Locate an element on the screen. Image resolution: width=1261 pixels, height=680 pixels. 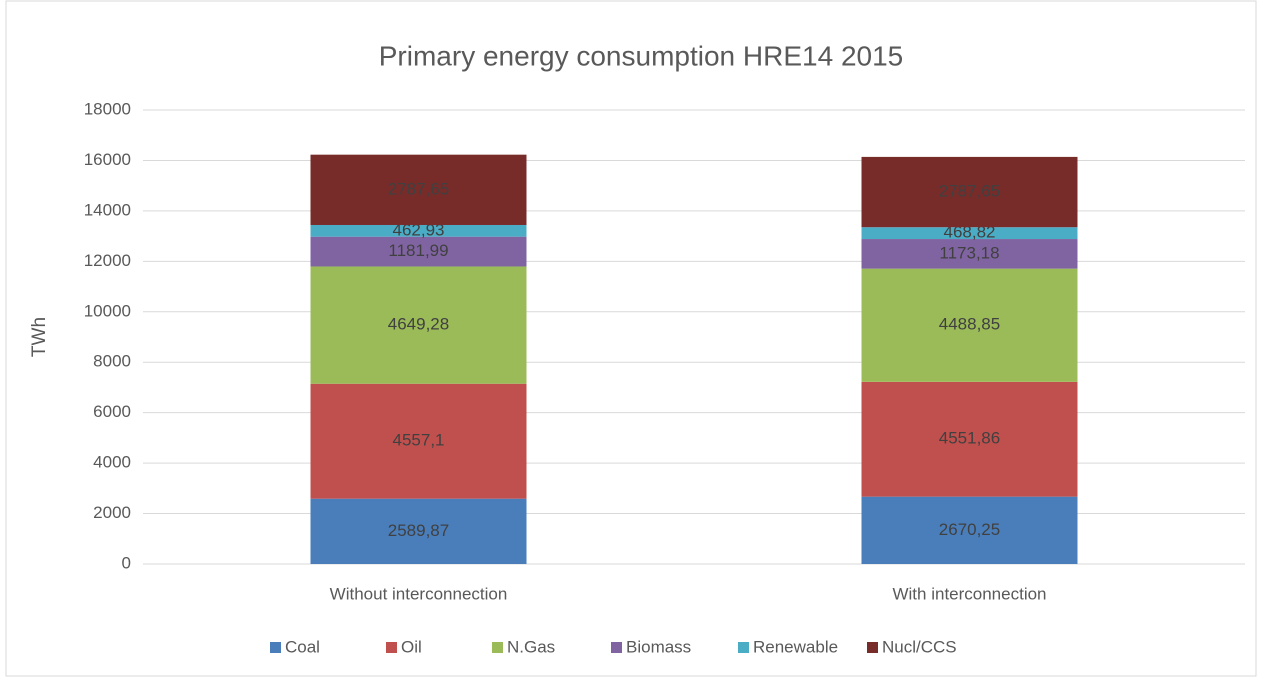
legend-label: Oil is located at coordinates (411, 646).